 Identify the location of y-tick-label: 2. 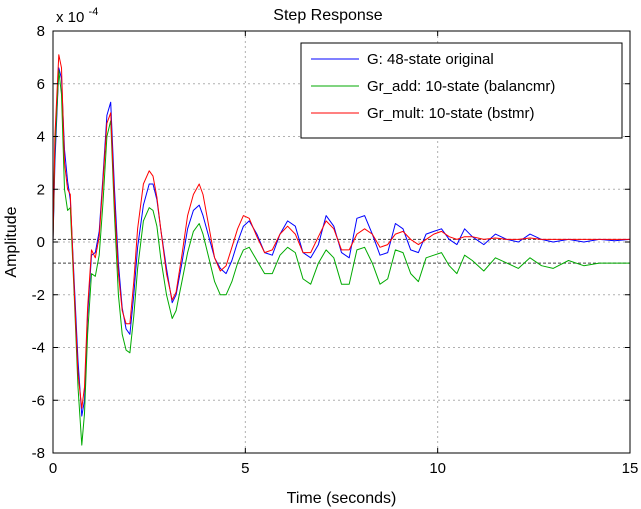
(41, 189).